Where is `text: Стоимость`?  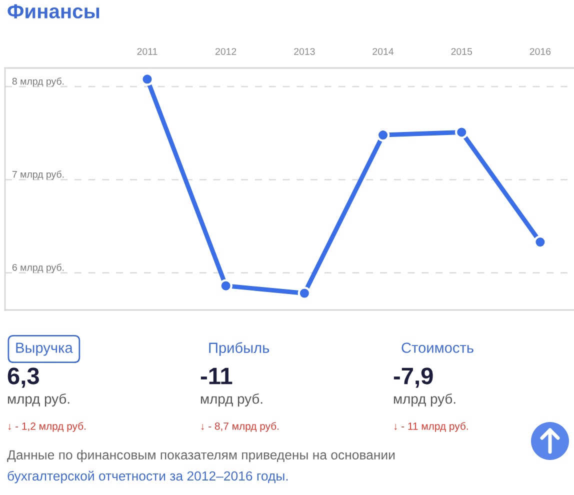 text: Стоимость is located at coordinates (438, 347).